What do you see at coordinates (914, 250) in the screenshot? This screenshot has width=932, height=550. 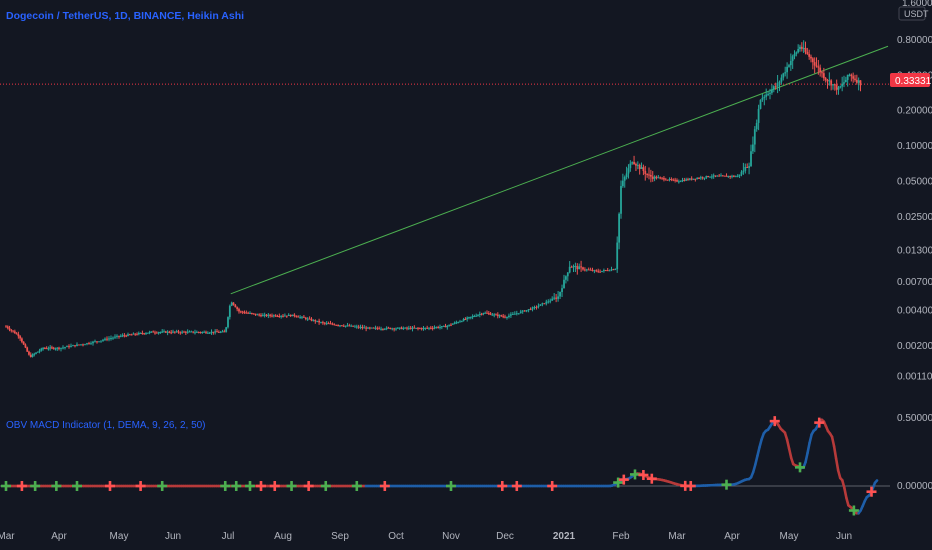 I see `price-tick-label: 0.01300` at bounding box center [914, 250].